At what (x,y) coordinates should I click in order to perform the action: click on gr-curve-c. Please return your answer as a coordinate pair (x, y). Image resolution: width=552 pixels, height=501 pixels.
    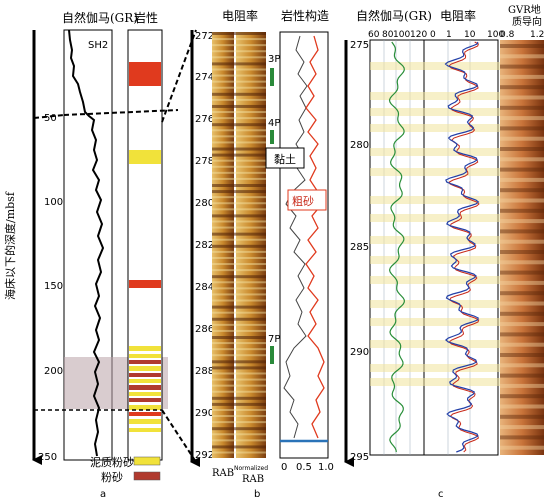
    Looking at the image, I should click on (396, 247).